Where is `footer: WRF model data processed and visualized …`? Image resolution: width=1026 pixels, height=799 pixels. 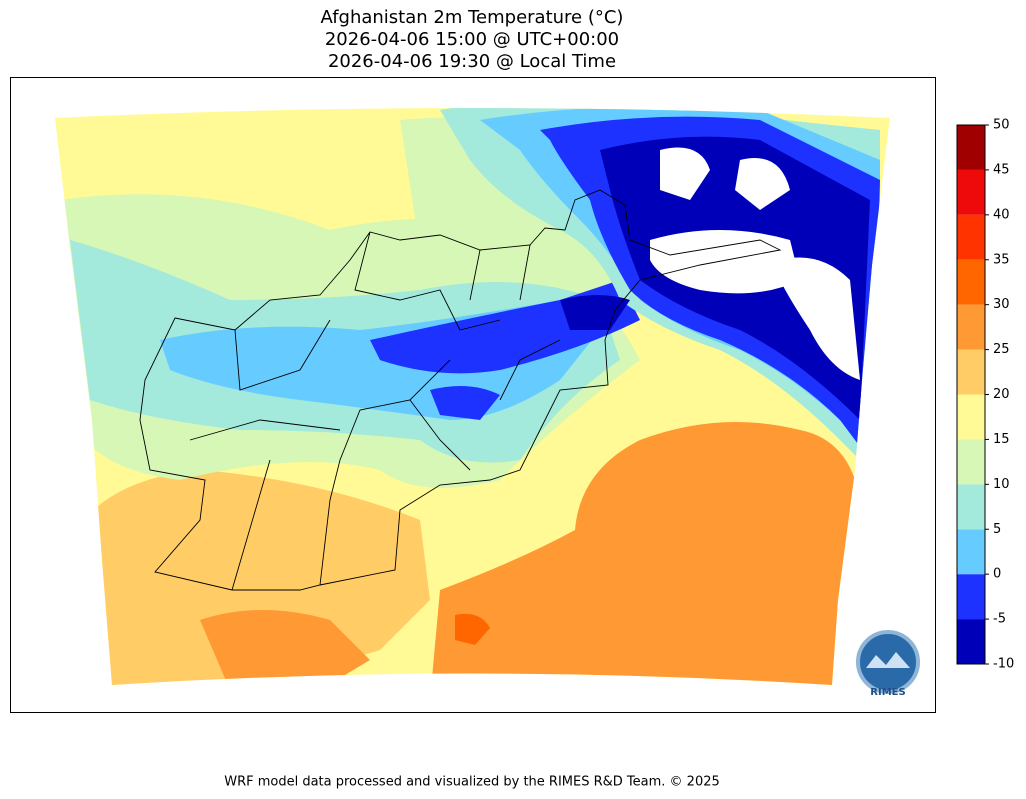
footer: WRF model data processed and visualized … is located at coordinates (472, 782).